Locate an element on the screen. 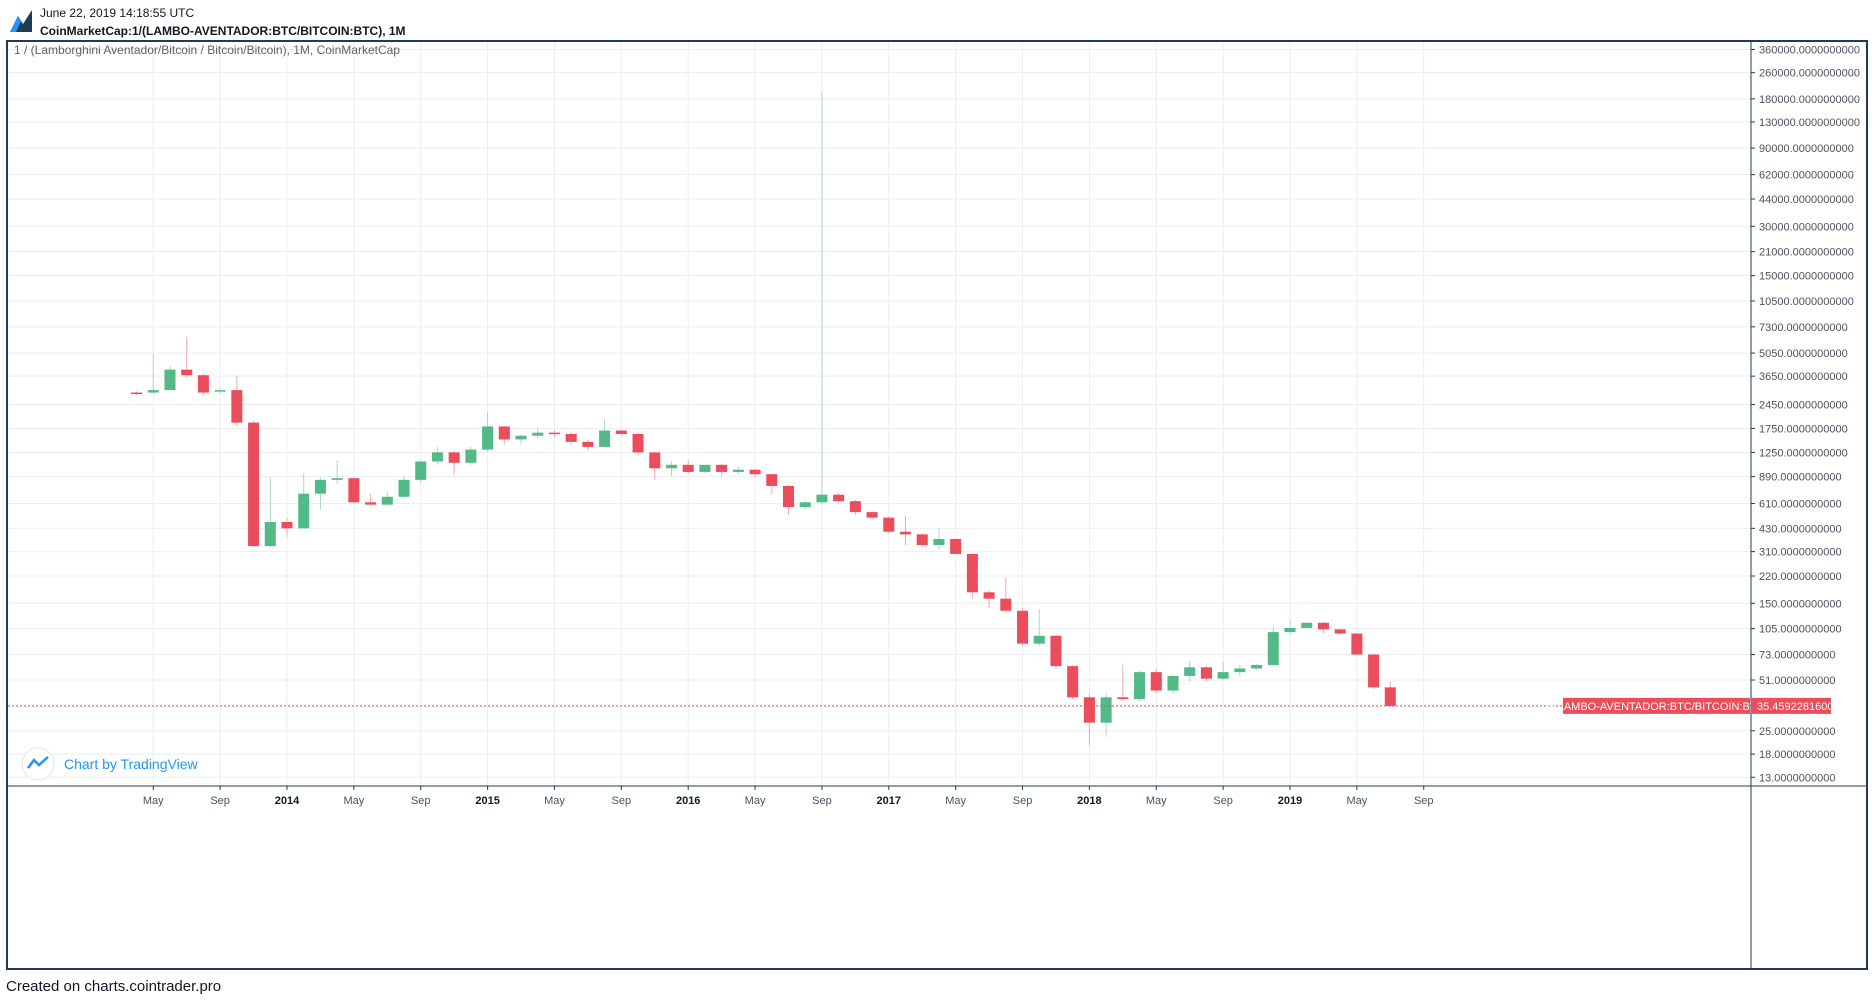 Image resolution: width=1874 pixels, height=1000 pixels. y-tick-label: 21000.0000000000 is located at coordinates (1806, 253).